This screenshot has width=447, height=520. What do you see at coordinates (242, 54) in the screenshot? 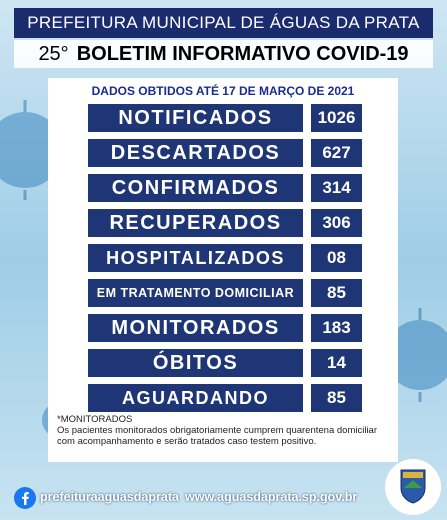
I see `bulletin-title: BOLETIM INFORMATIVO COVID-19` at bounding box center [242, 54].